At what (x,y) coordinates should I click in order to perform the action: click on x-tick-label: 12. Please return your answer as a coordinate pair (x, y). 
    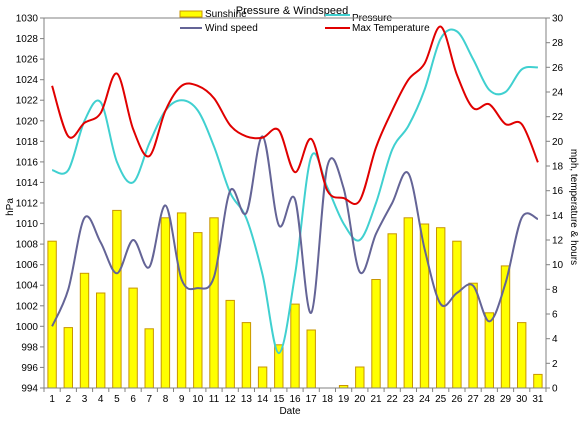
    Looking at the image, I should click on (231, 399).